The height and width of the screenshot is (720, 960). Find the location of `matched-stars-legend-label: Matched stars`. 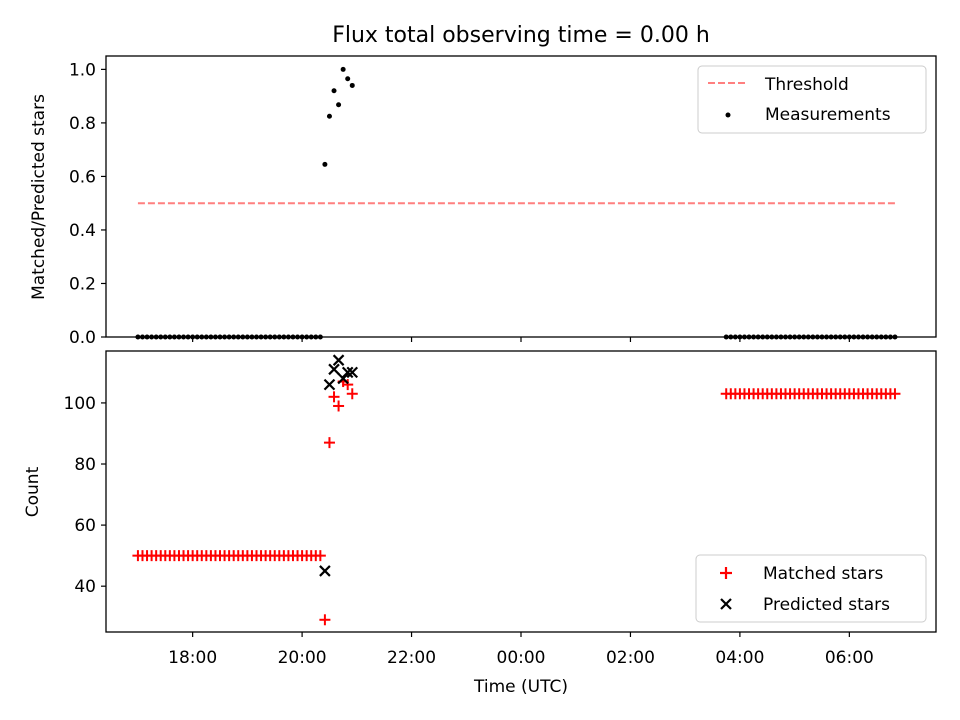

matched-stars-legend-label: Matched stars is located at coordinates (823, 574).